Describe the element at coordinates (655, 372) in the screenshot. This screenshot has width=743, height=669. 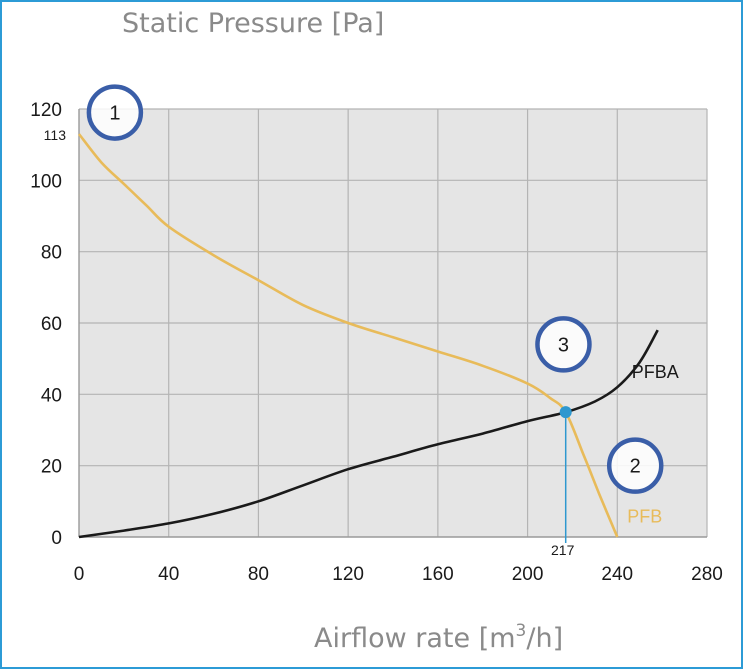
I see `series-label-pfba: PFBA` at that location.